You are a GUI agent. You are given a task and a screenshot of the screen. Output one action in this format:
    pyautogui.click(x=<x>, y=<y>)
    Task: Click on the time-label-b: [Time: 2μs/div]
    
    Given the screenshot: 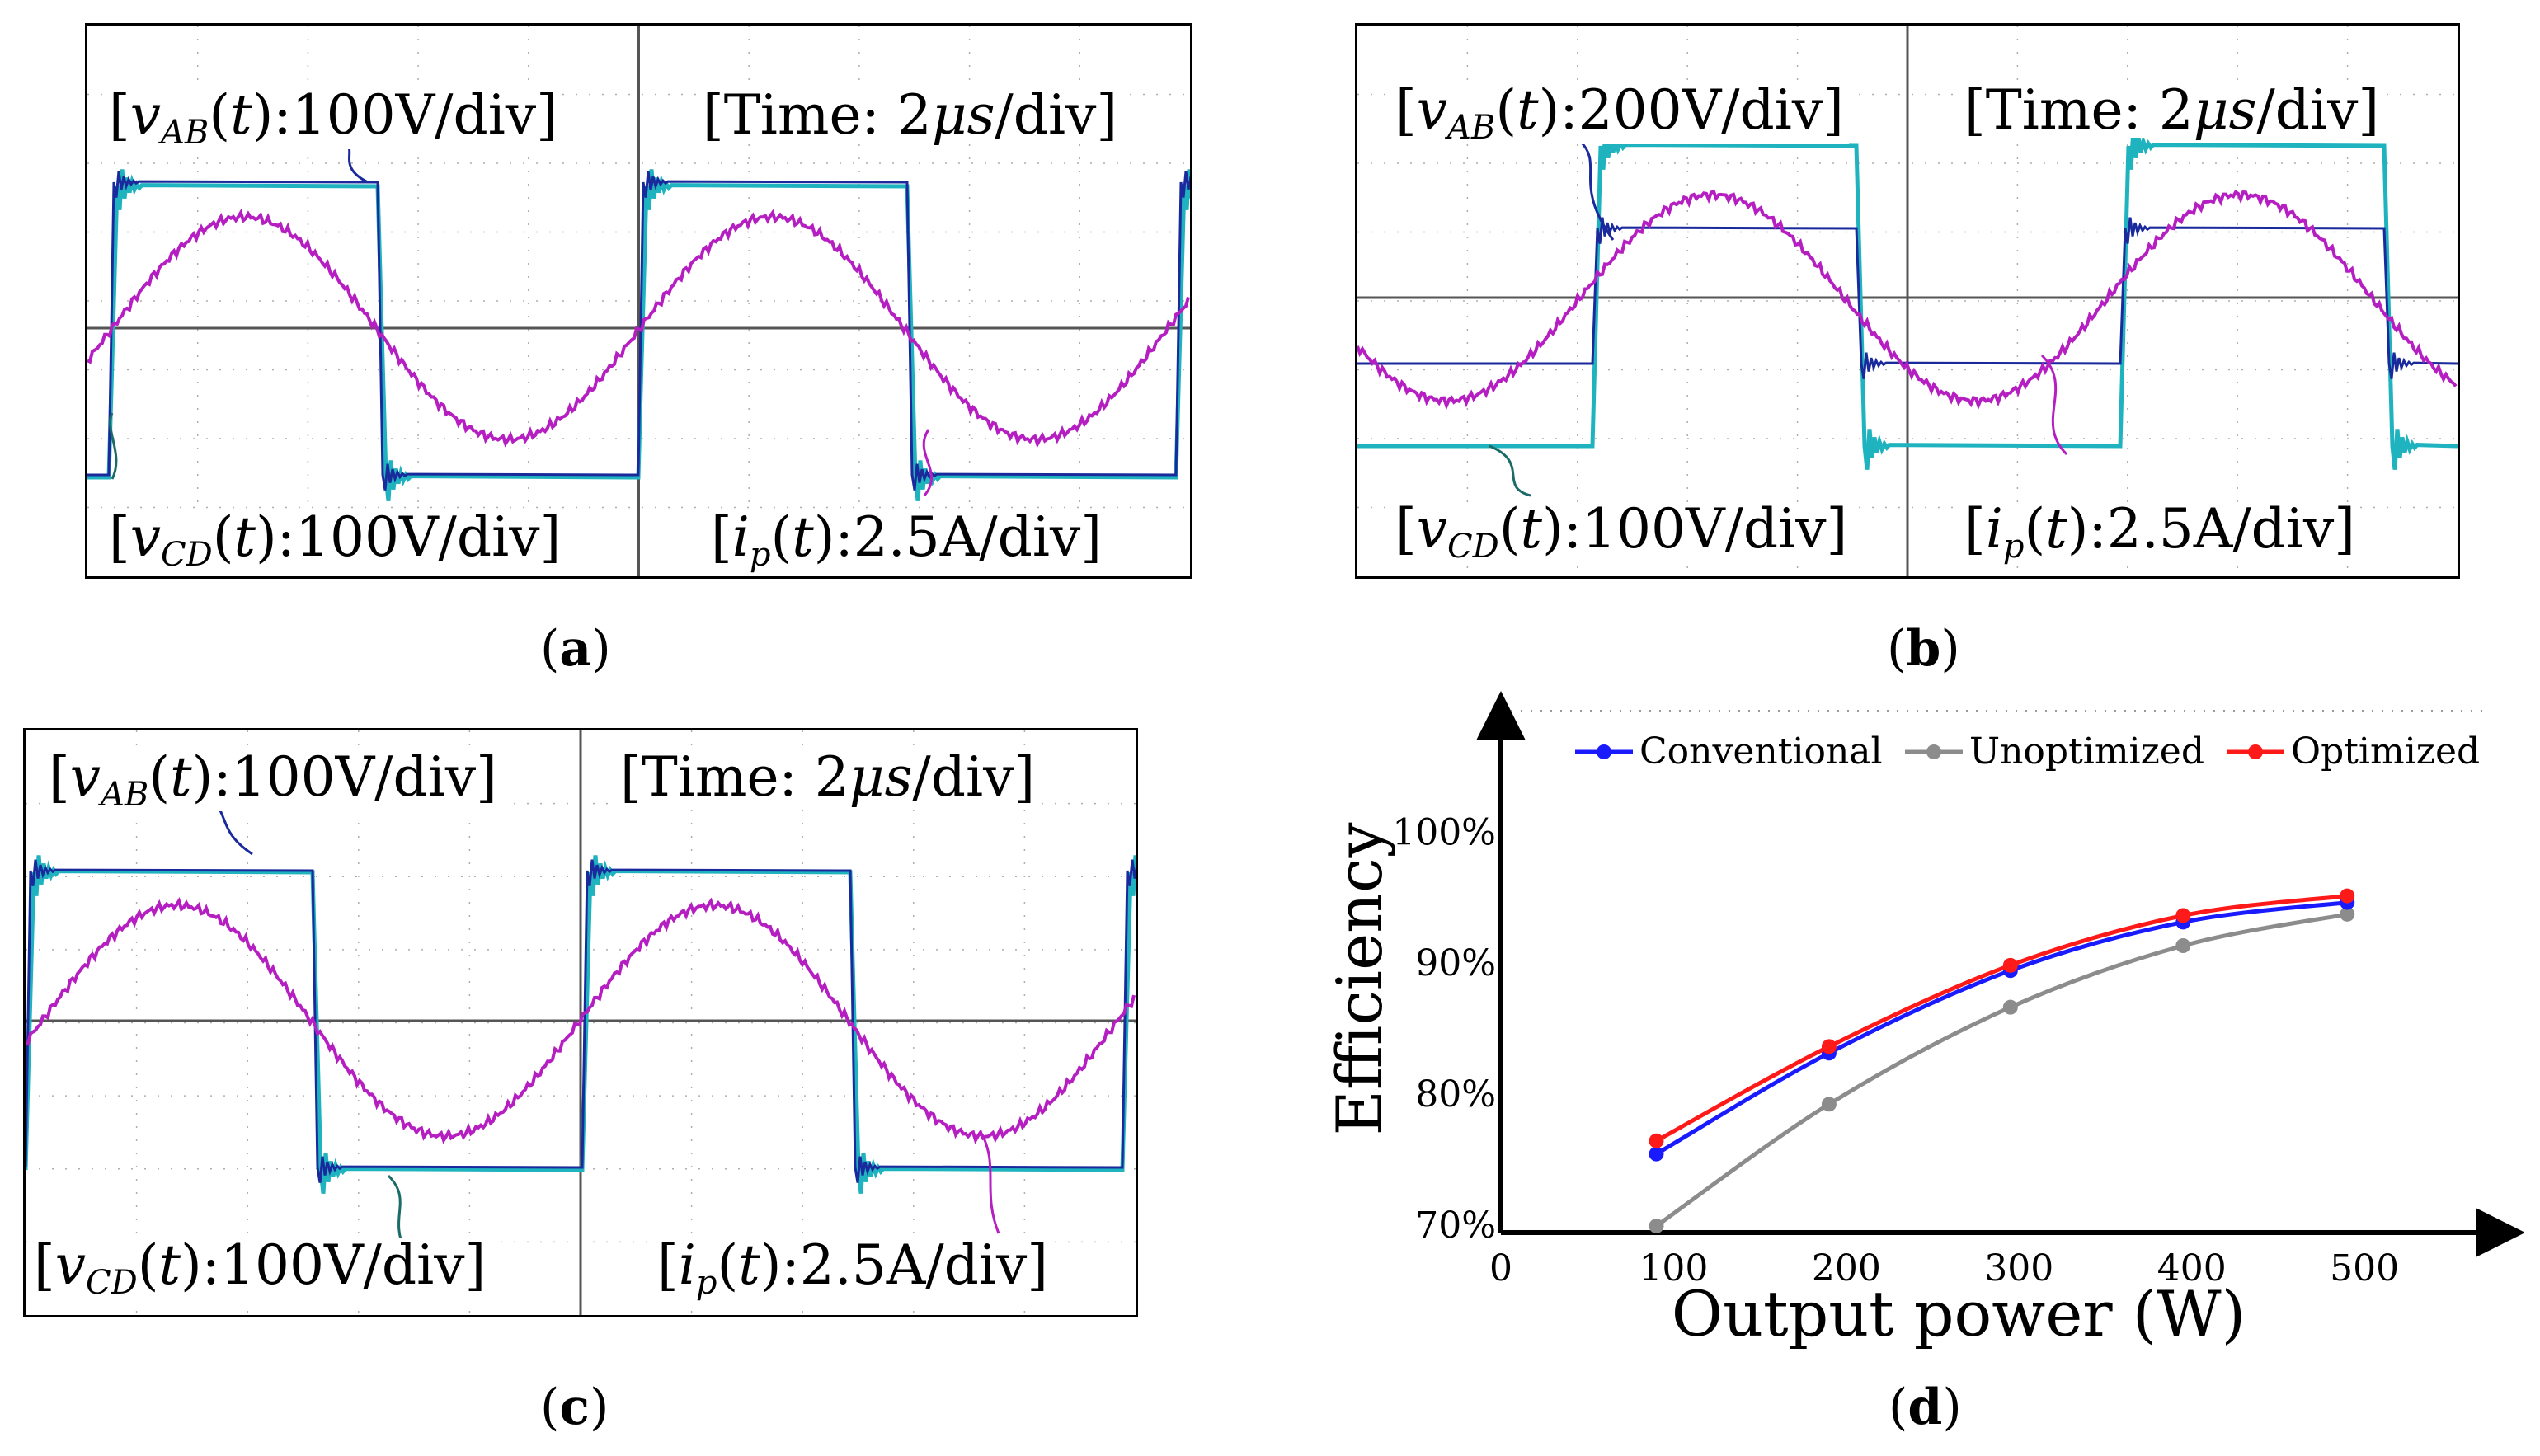 What is the action you would take?
    pyautogui.click(x=2172, y=110)
    